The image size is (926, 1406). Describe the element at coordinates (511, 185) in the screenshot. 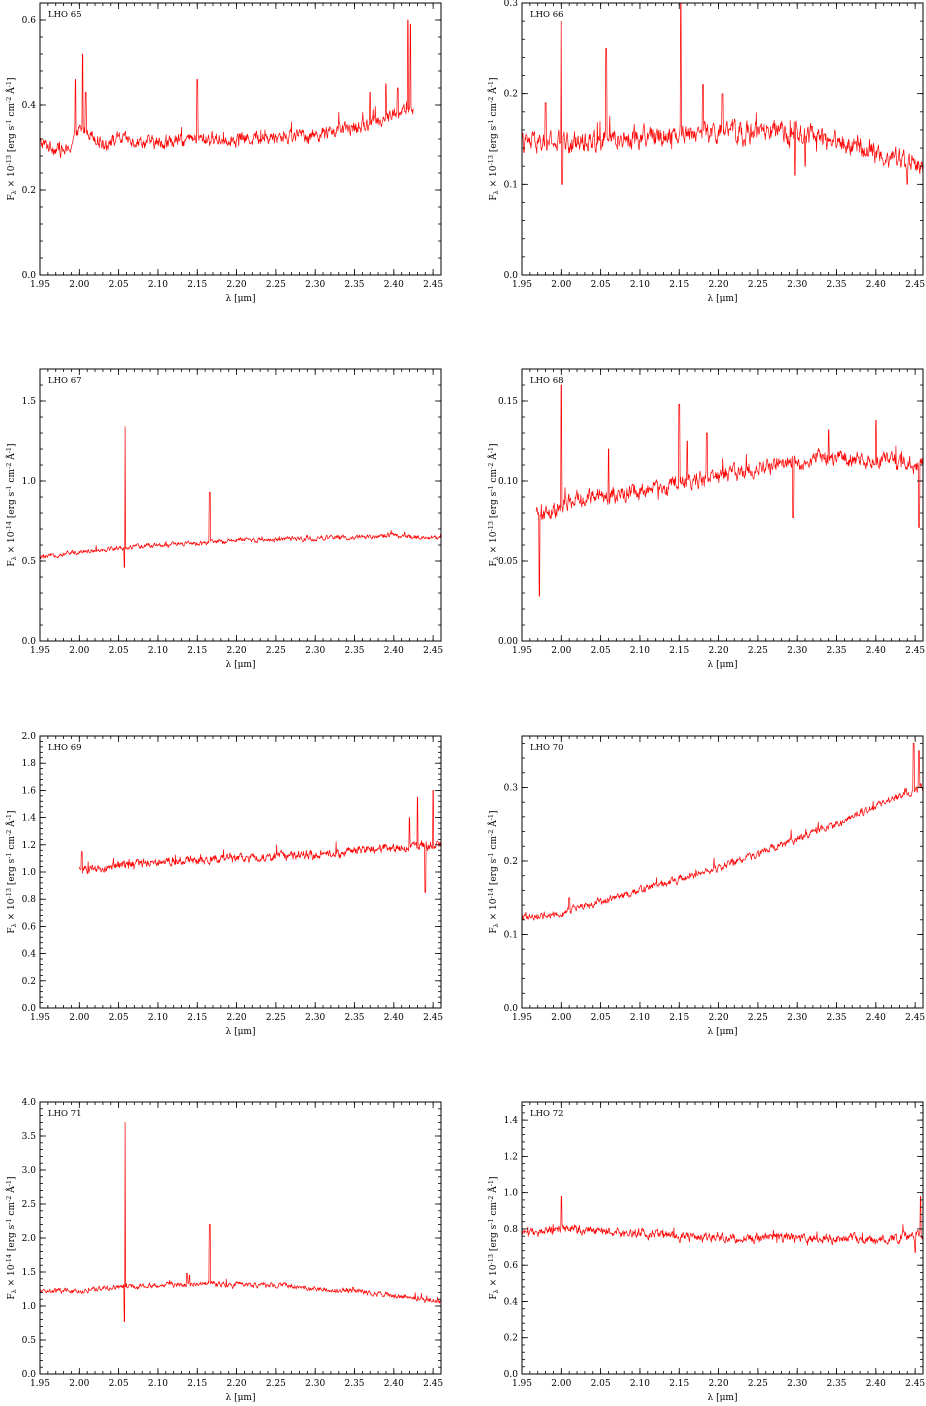

I see `y-tick-label: 0.1` at that location.